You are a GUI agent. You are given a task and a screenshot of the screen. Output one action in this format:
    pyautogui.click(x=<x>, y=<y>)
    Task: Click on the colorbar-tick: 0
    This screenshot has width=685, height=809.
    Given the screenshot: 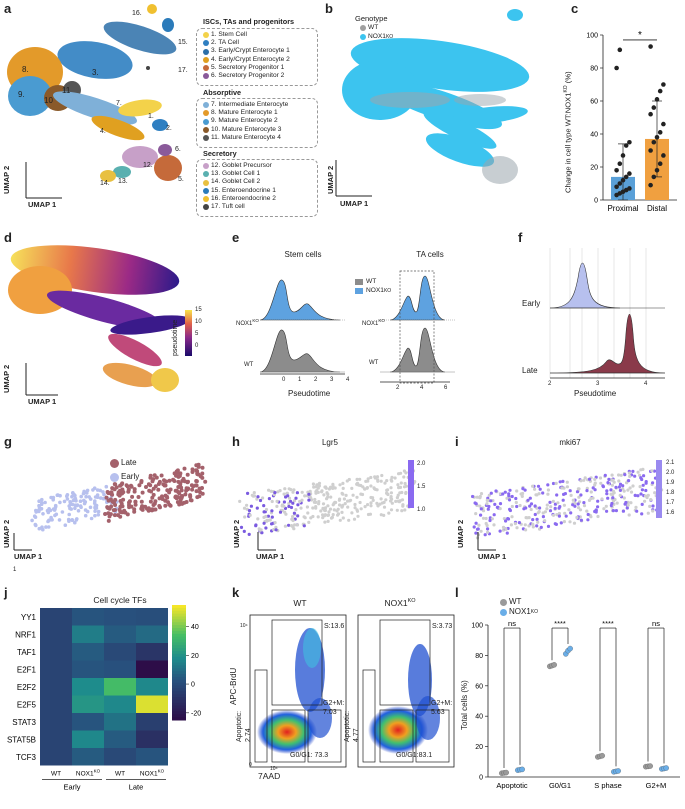 What is the action you would take?
    pyautogui.click(x=197, y=346)
    